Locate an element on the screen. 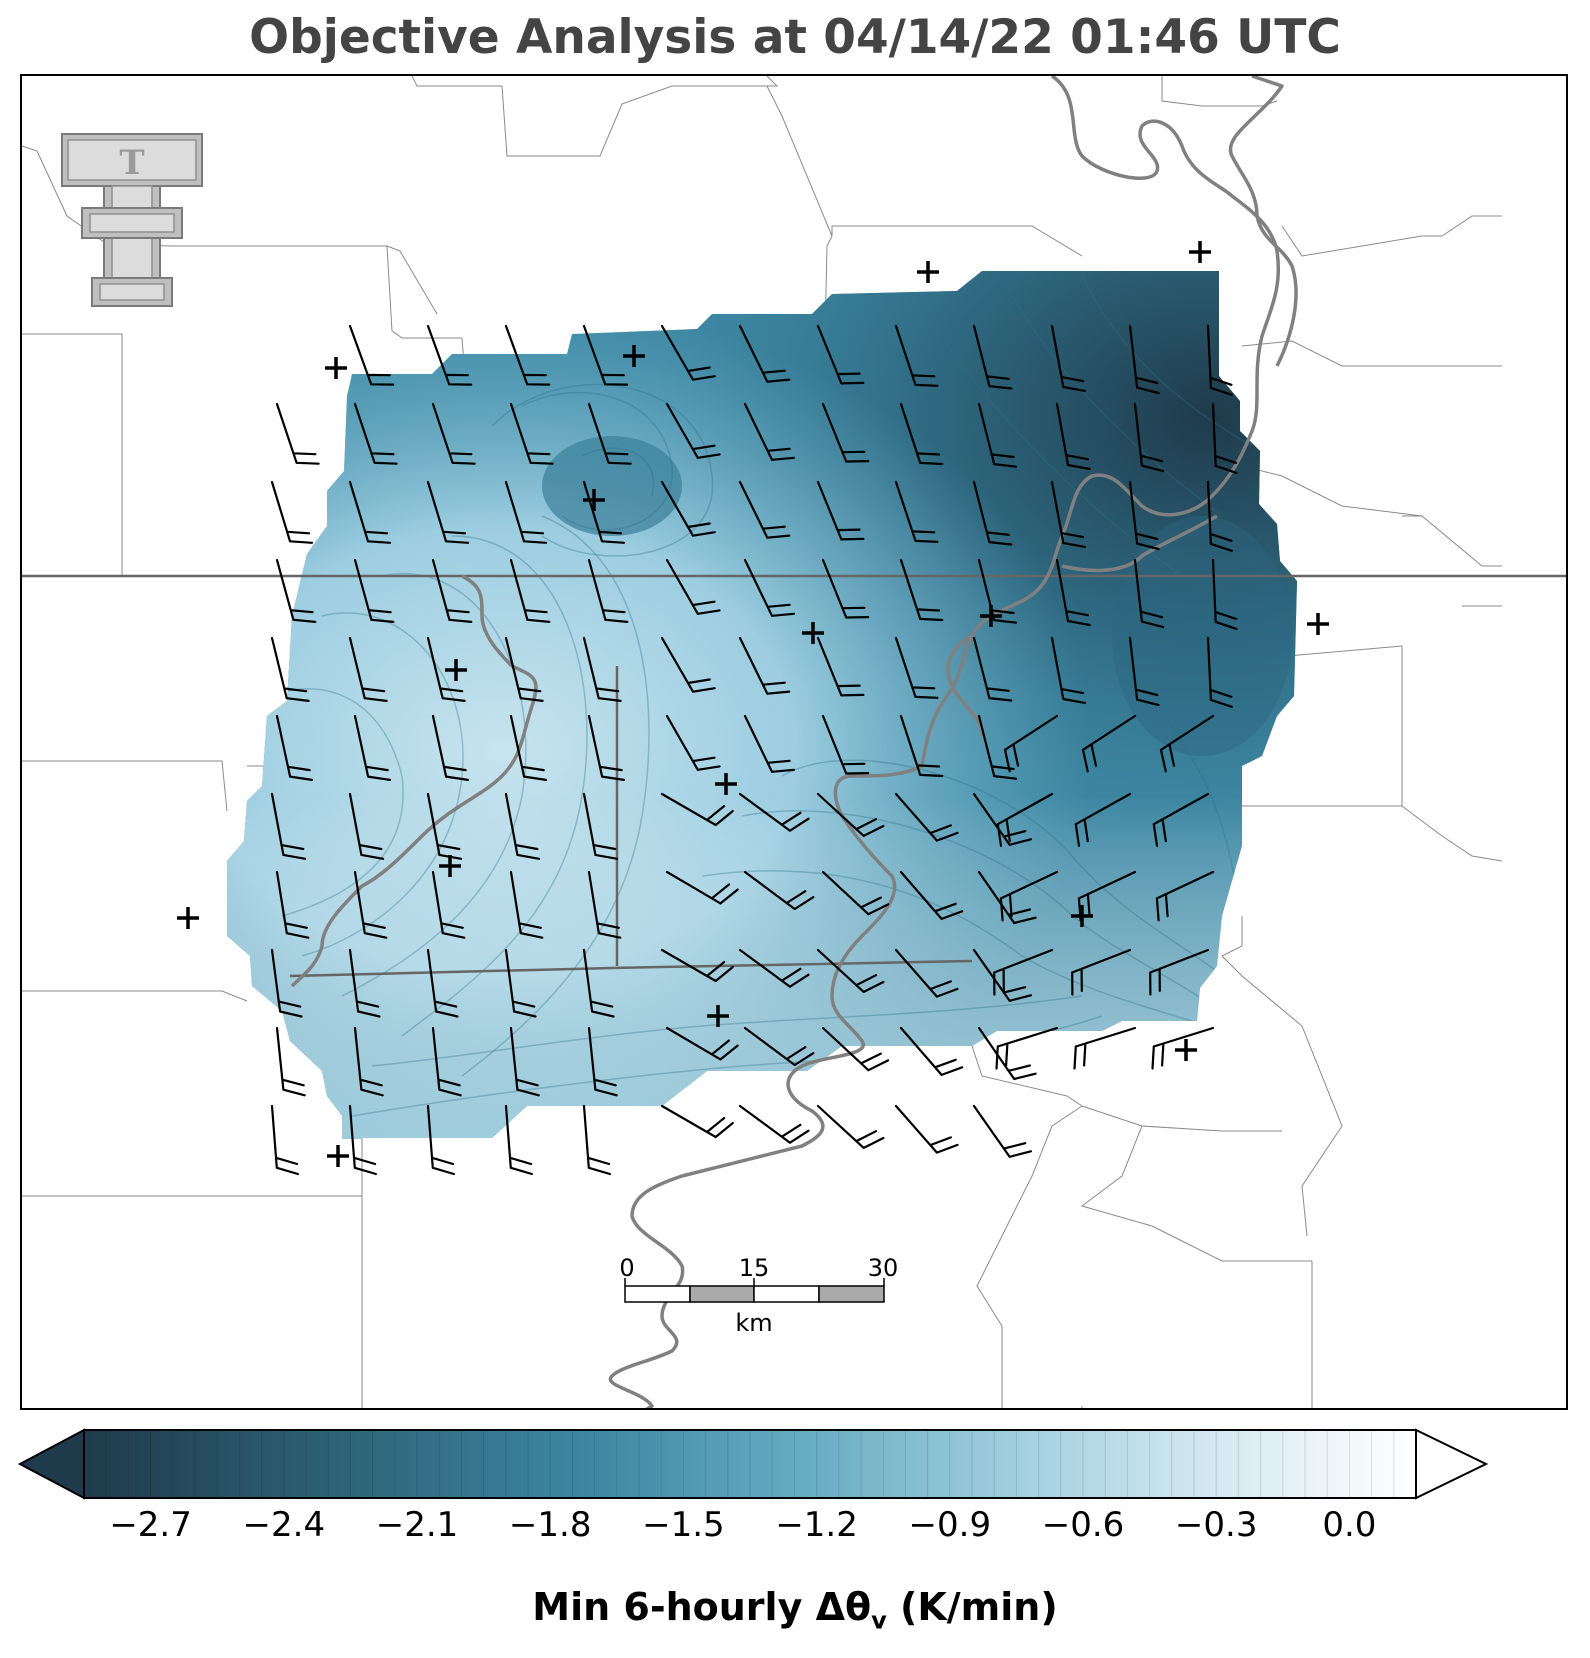 The image size is (1590, 1658). colorbar-tick-label: −1.2 is located at coordinates (816, 1525).